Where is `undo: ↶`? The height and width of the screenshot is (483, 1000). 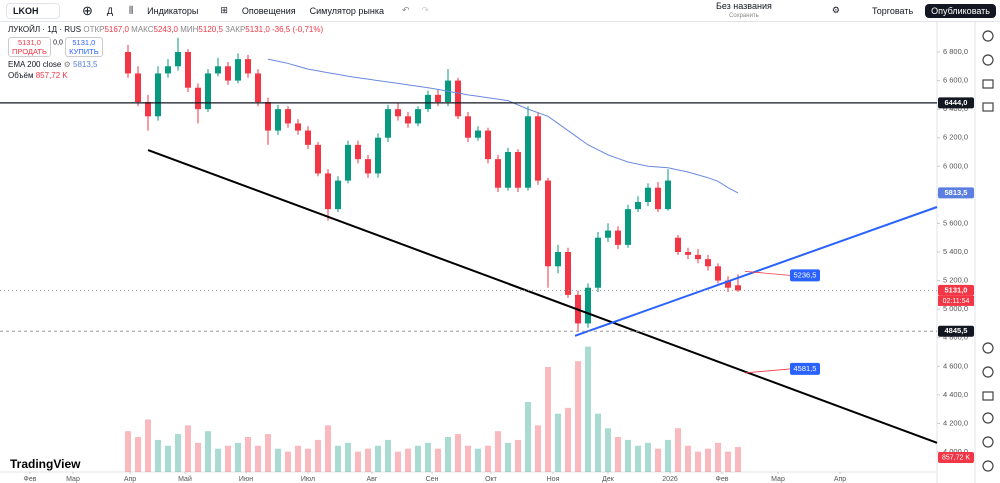 undo: ↶ is located at coordinates (406, 10).